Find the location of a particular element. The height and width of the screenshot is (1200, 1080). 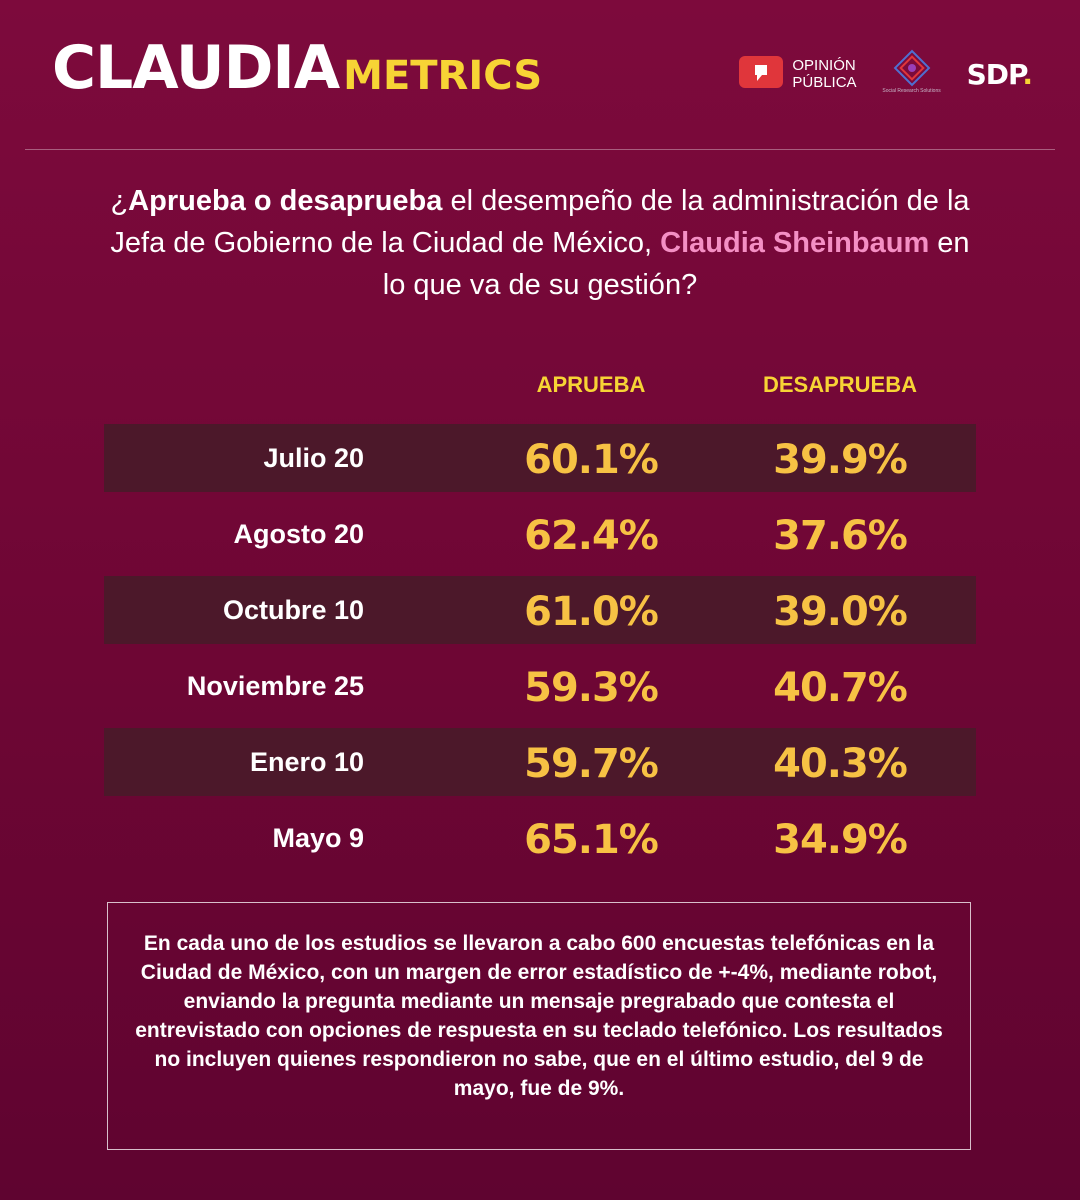

table-row: Agosto 20 62.4% 37.6% is located at coordinates (540, 534).